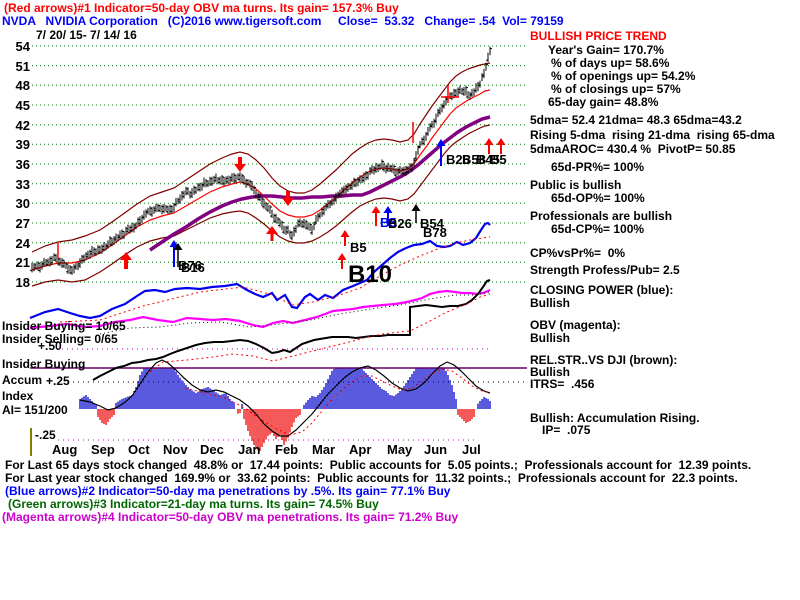  What do you see at coordinates (488, 159) in the screenshot?
I see `signal-annotation: B45` at bounding box center [488, 159].